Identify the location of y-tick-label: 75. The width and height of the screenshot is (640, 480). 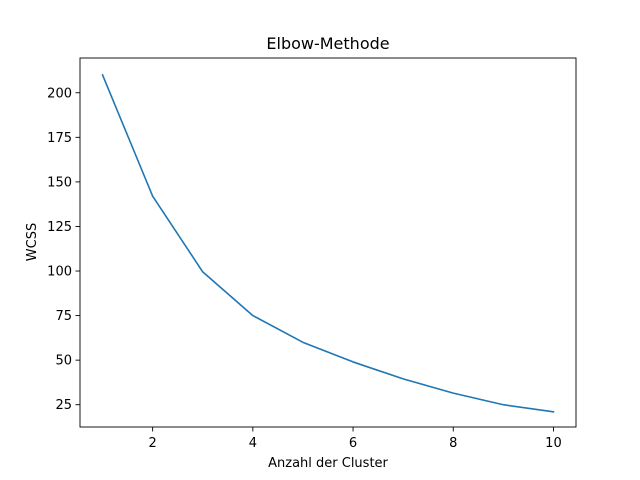
(63, 316).